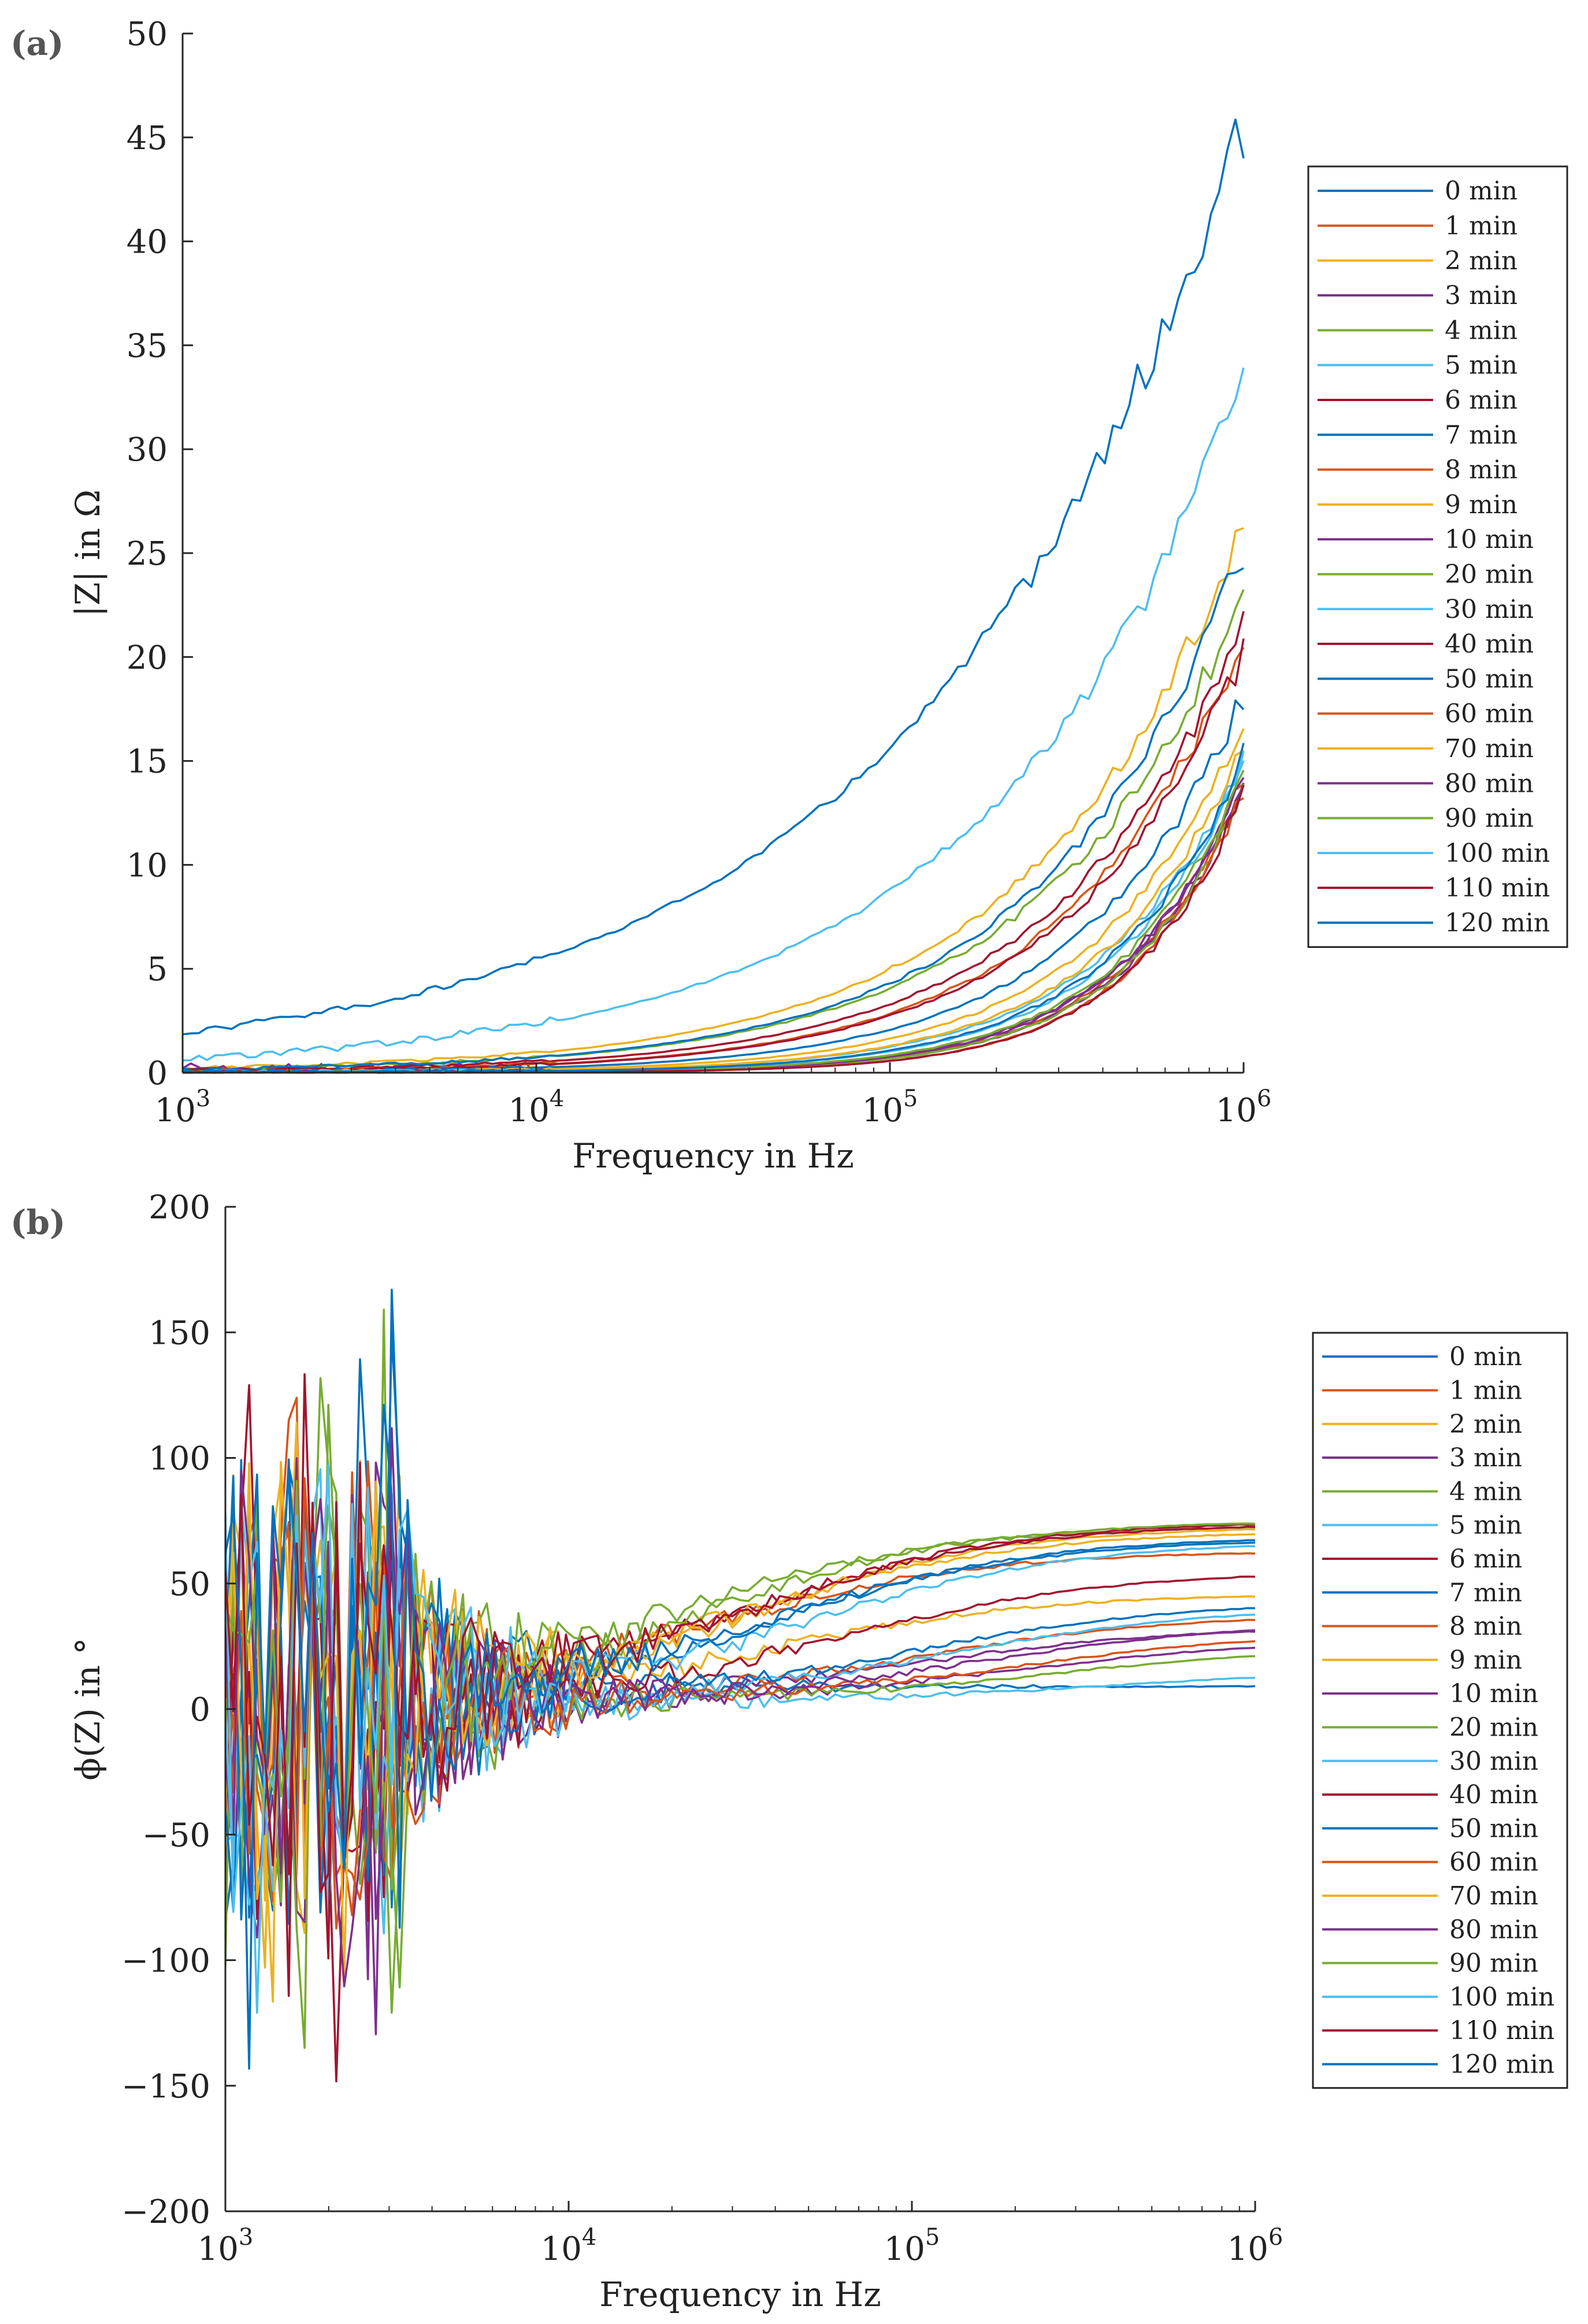 This screenshot has height=2324, width=1588. What do you see at coordinates (1489, 783) in the screenshot?
I see `legend-entry: 80 min` at bounding box center [1489, 783].